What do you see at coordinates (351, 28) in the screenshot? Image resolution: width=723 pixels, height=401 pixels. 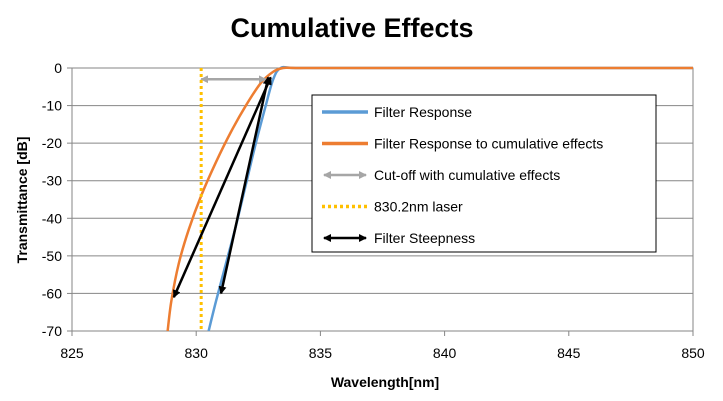 I see `chart-title: Cumulative Effects` at bounding box center [351, 28].